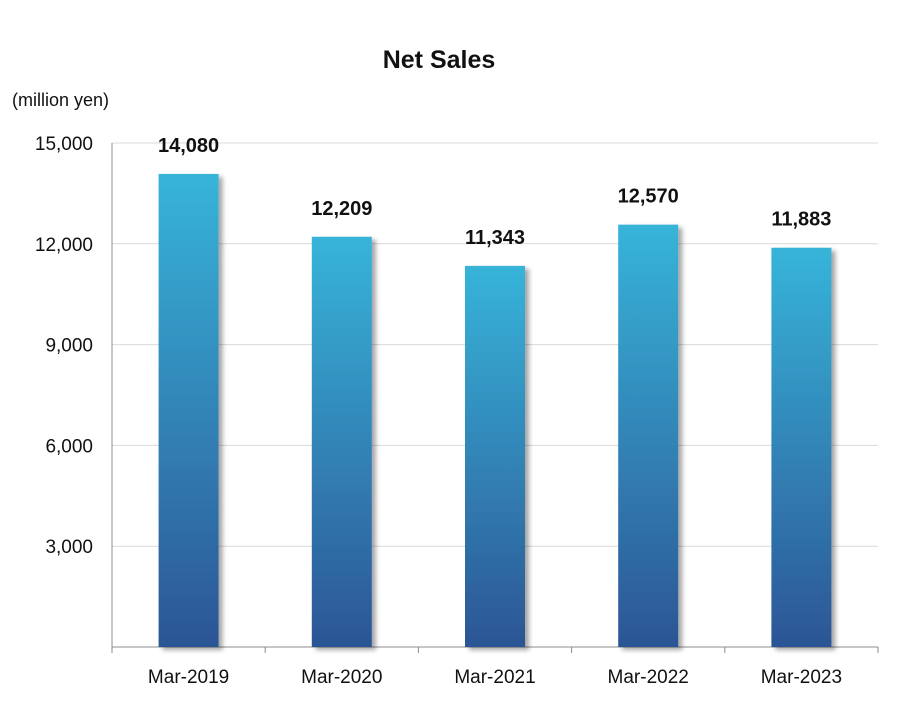  Describe the element at coordinates (341, 209) in the screenshot. I see `bar-value-label: 12,209` at that location.